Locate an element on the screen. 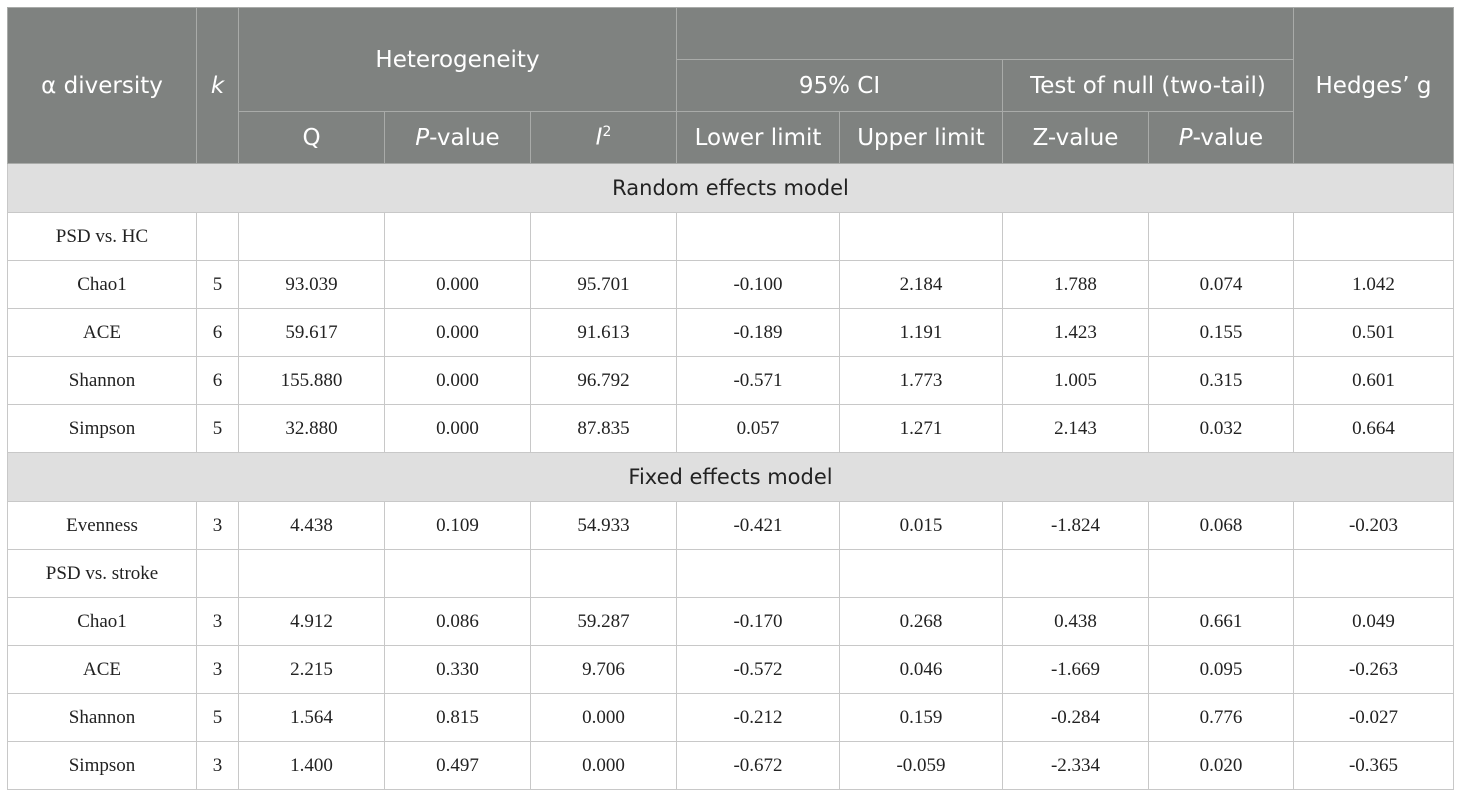 The width and height of the screenshot is (1460, 802). header-95-ci: 95% CI is located at coordinates (839, 85).